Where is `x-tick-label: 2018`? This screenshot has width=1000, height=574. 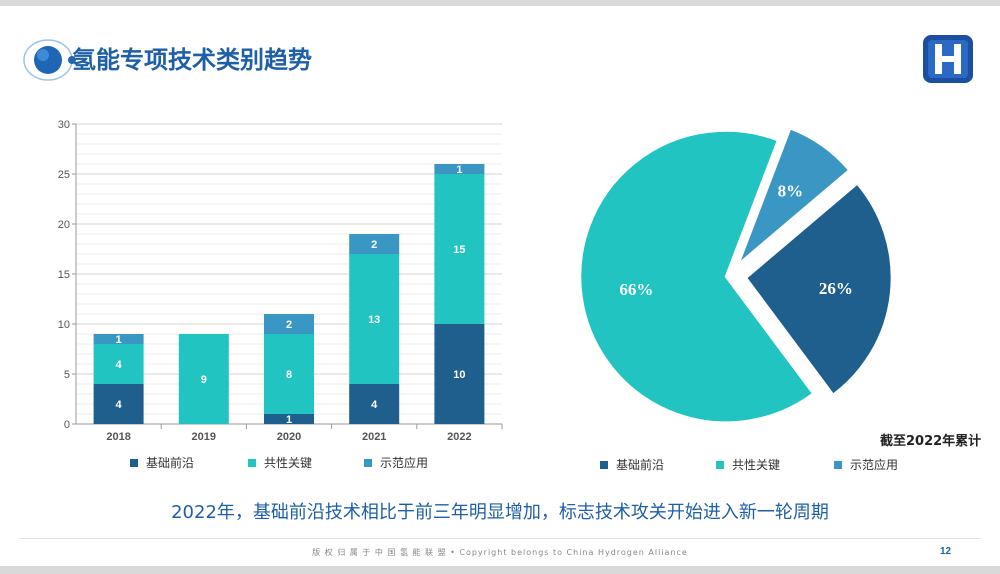 x-tick-label: 2018 is located at coordinates (118, 435).